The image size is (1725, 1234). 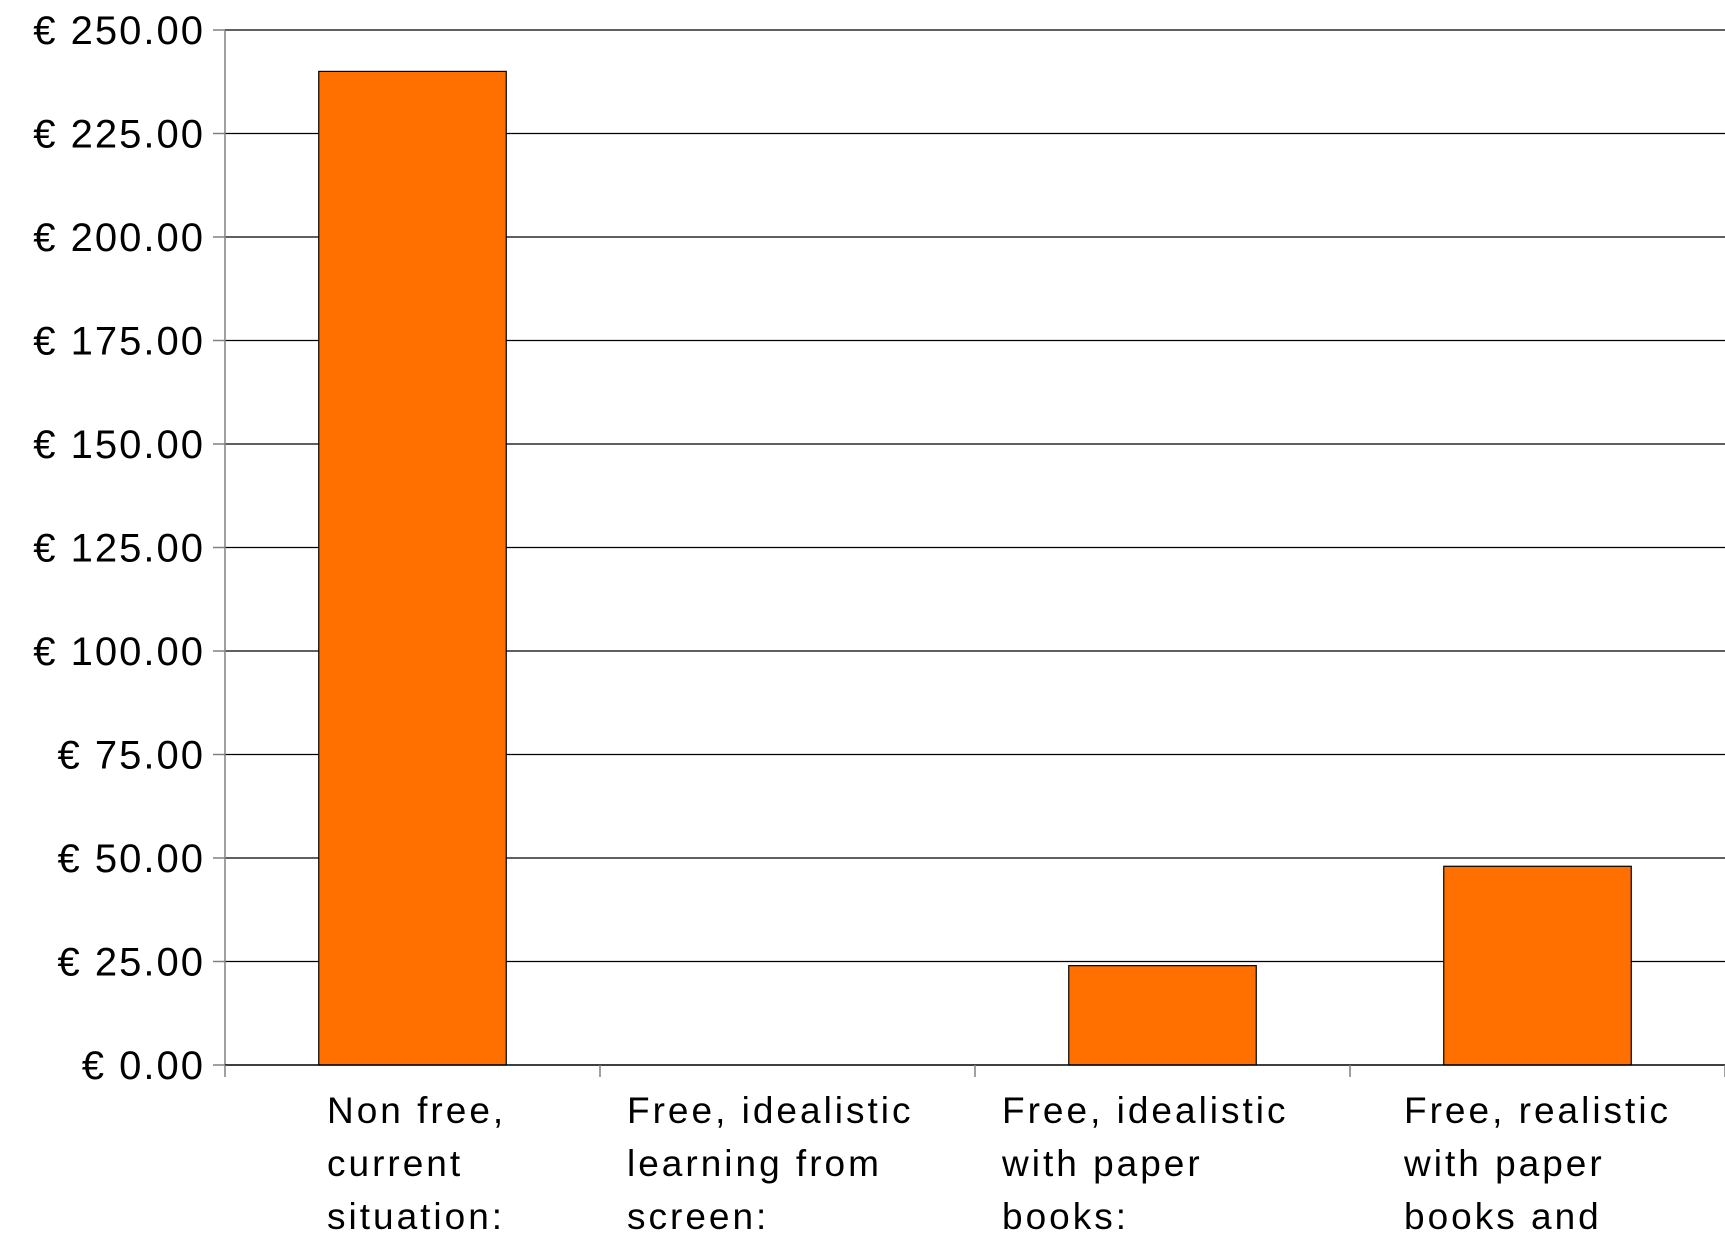 I want to click on x-category-label-line: Non free,, so click(x=416, y=1110).